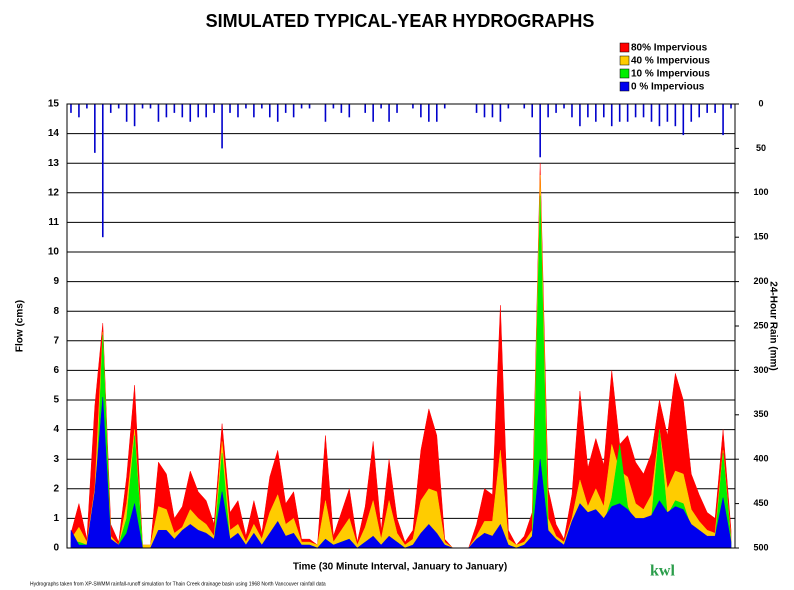 This screenshot has height=590, width=794. What do you see at coordinates (760, 459) in the screenshot?
I see `y2-tick-label: 400` at bounding box center [760, 459].